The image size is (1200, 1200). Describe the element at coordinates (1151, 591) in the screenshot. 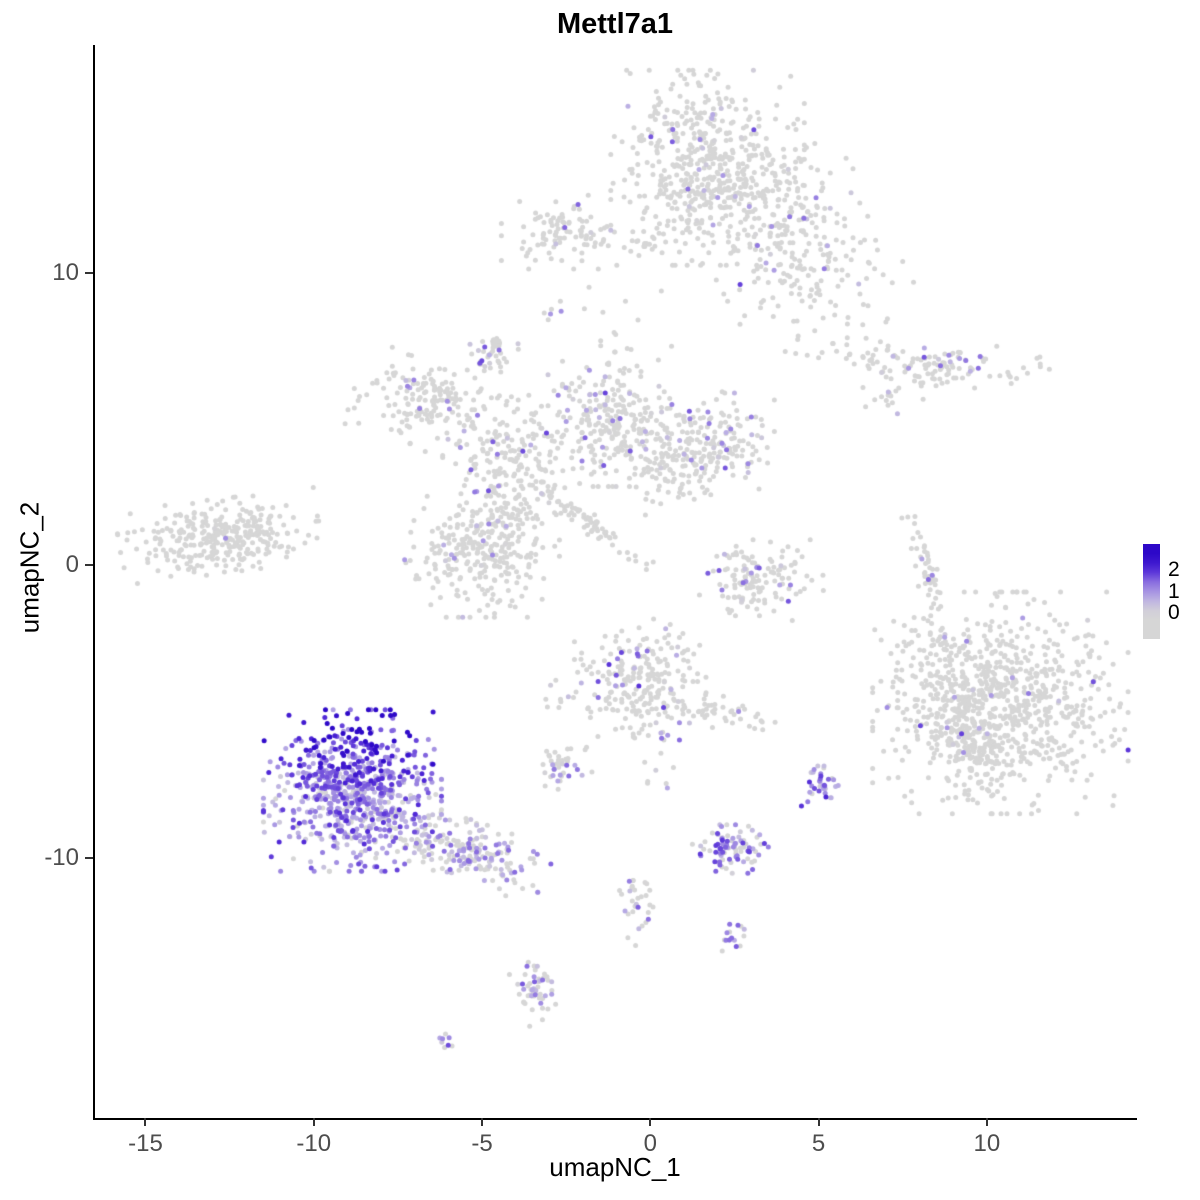

I see `legend-gradient-bar` at that location.